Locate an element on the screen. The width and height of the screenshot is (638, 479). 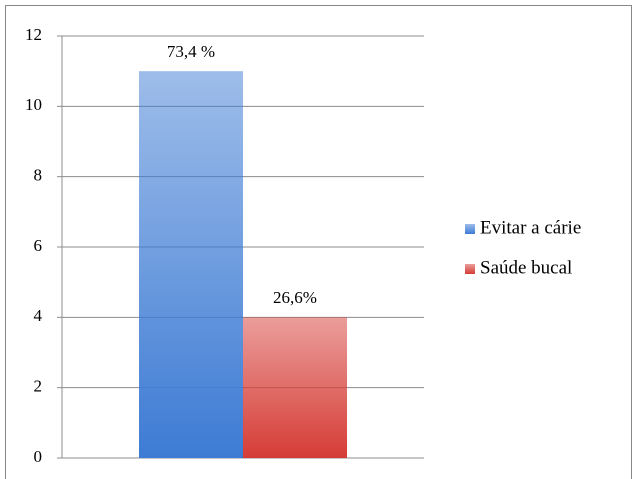
legend: Evitar a cárie Saúde bucal is located at coordinates (523, 247).